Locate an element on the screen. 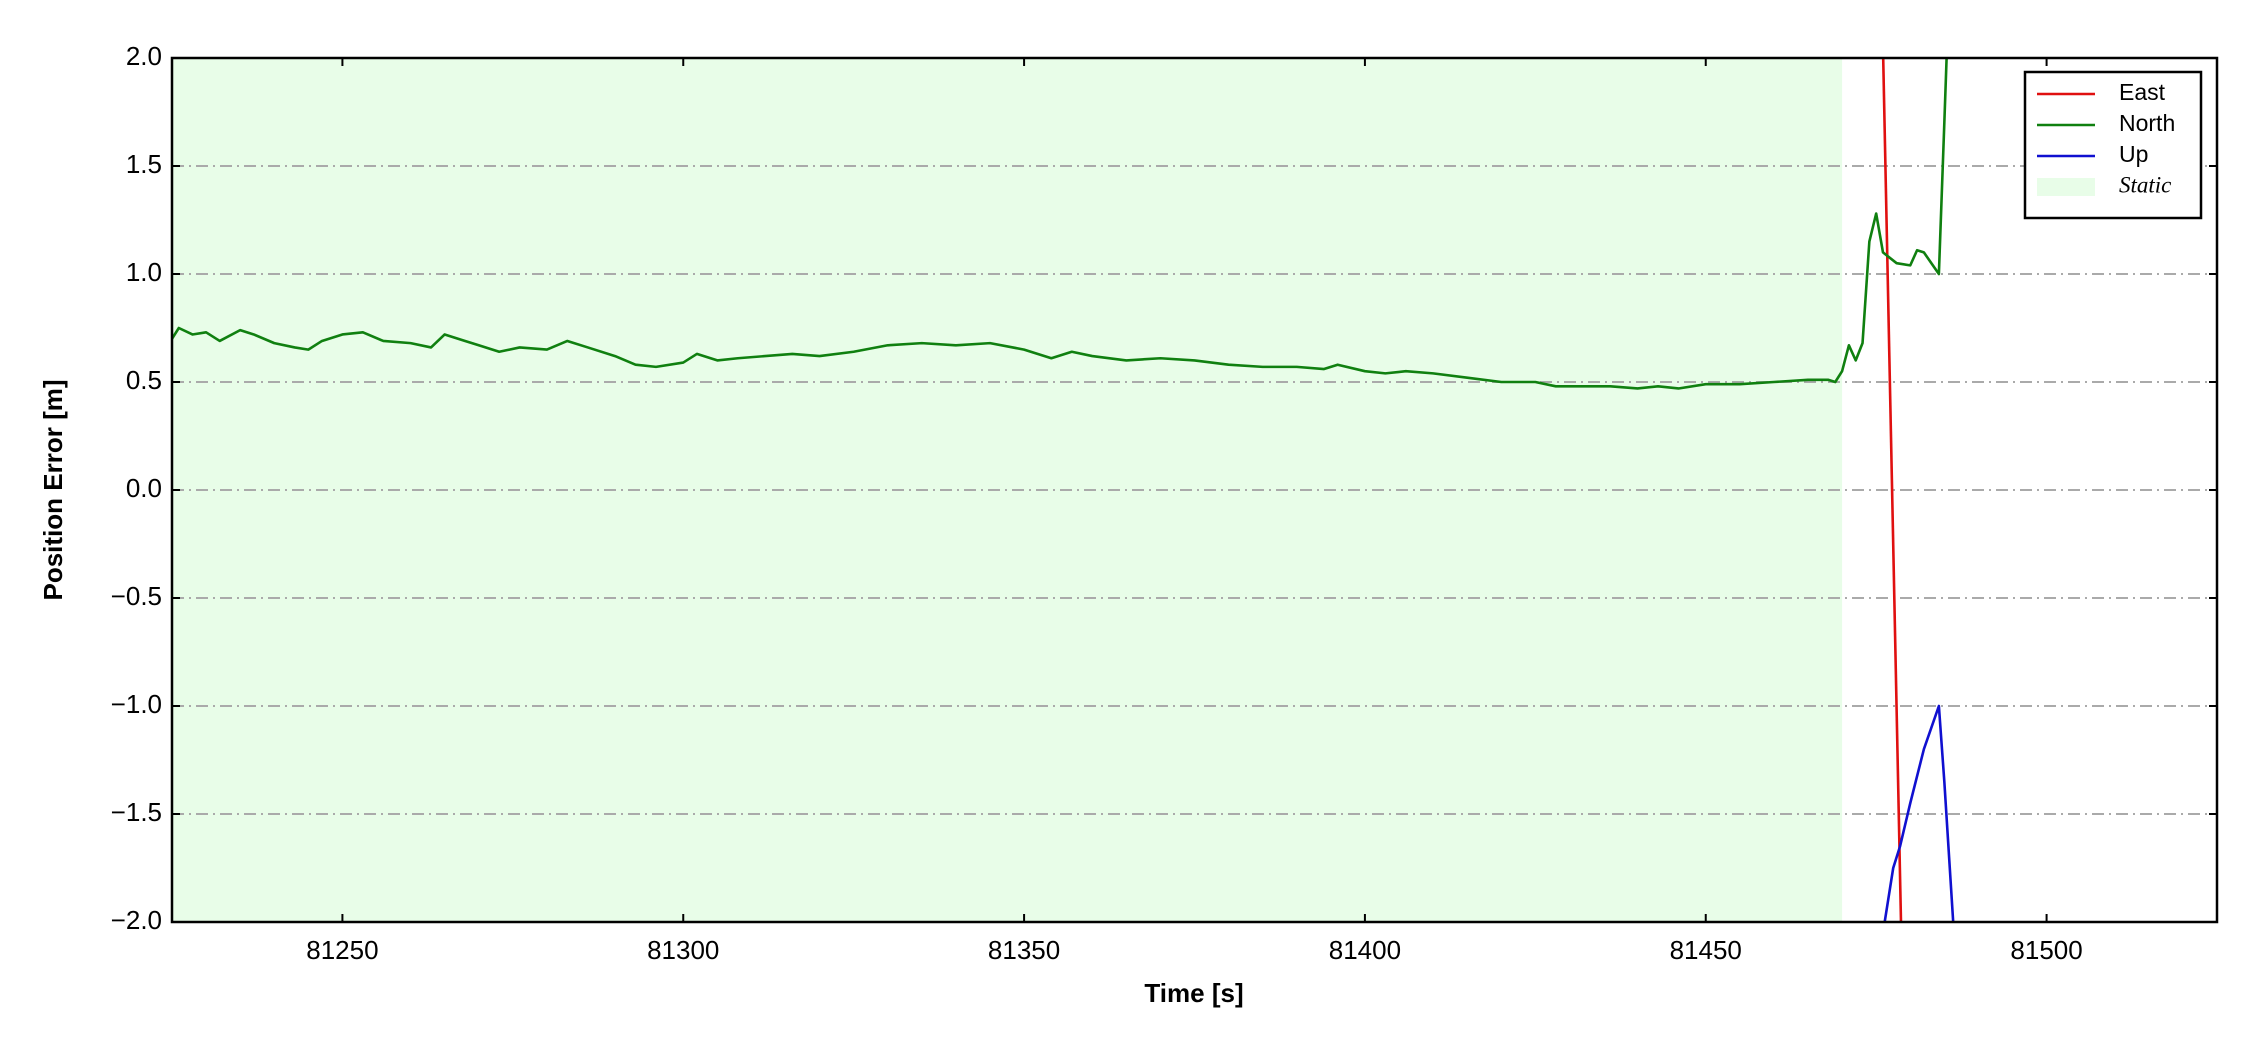 The image size is (2250, 1055). y-tick-label: −1.5 is located at coordinates (136, 812).